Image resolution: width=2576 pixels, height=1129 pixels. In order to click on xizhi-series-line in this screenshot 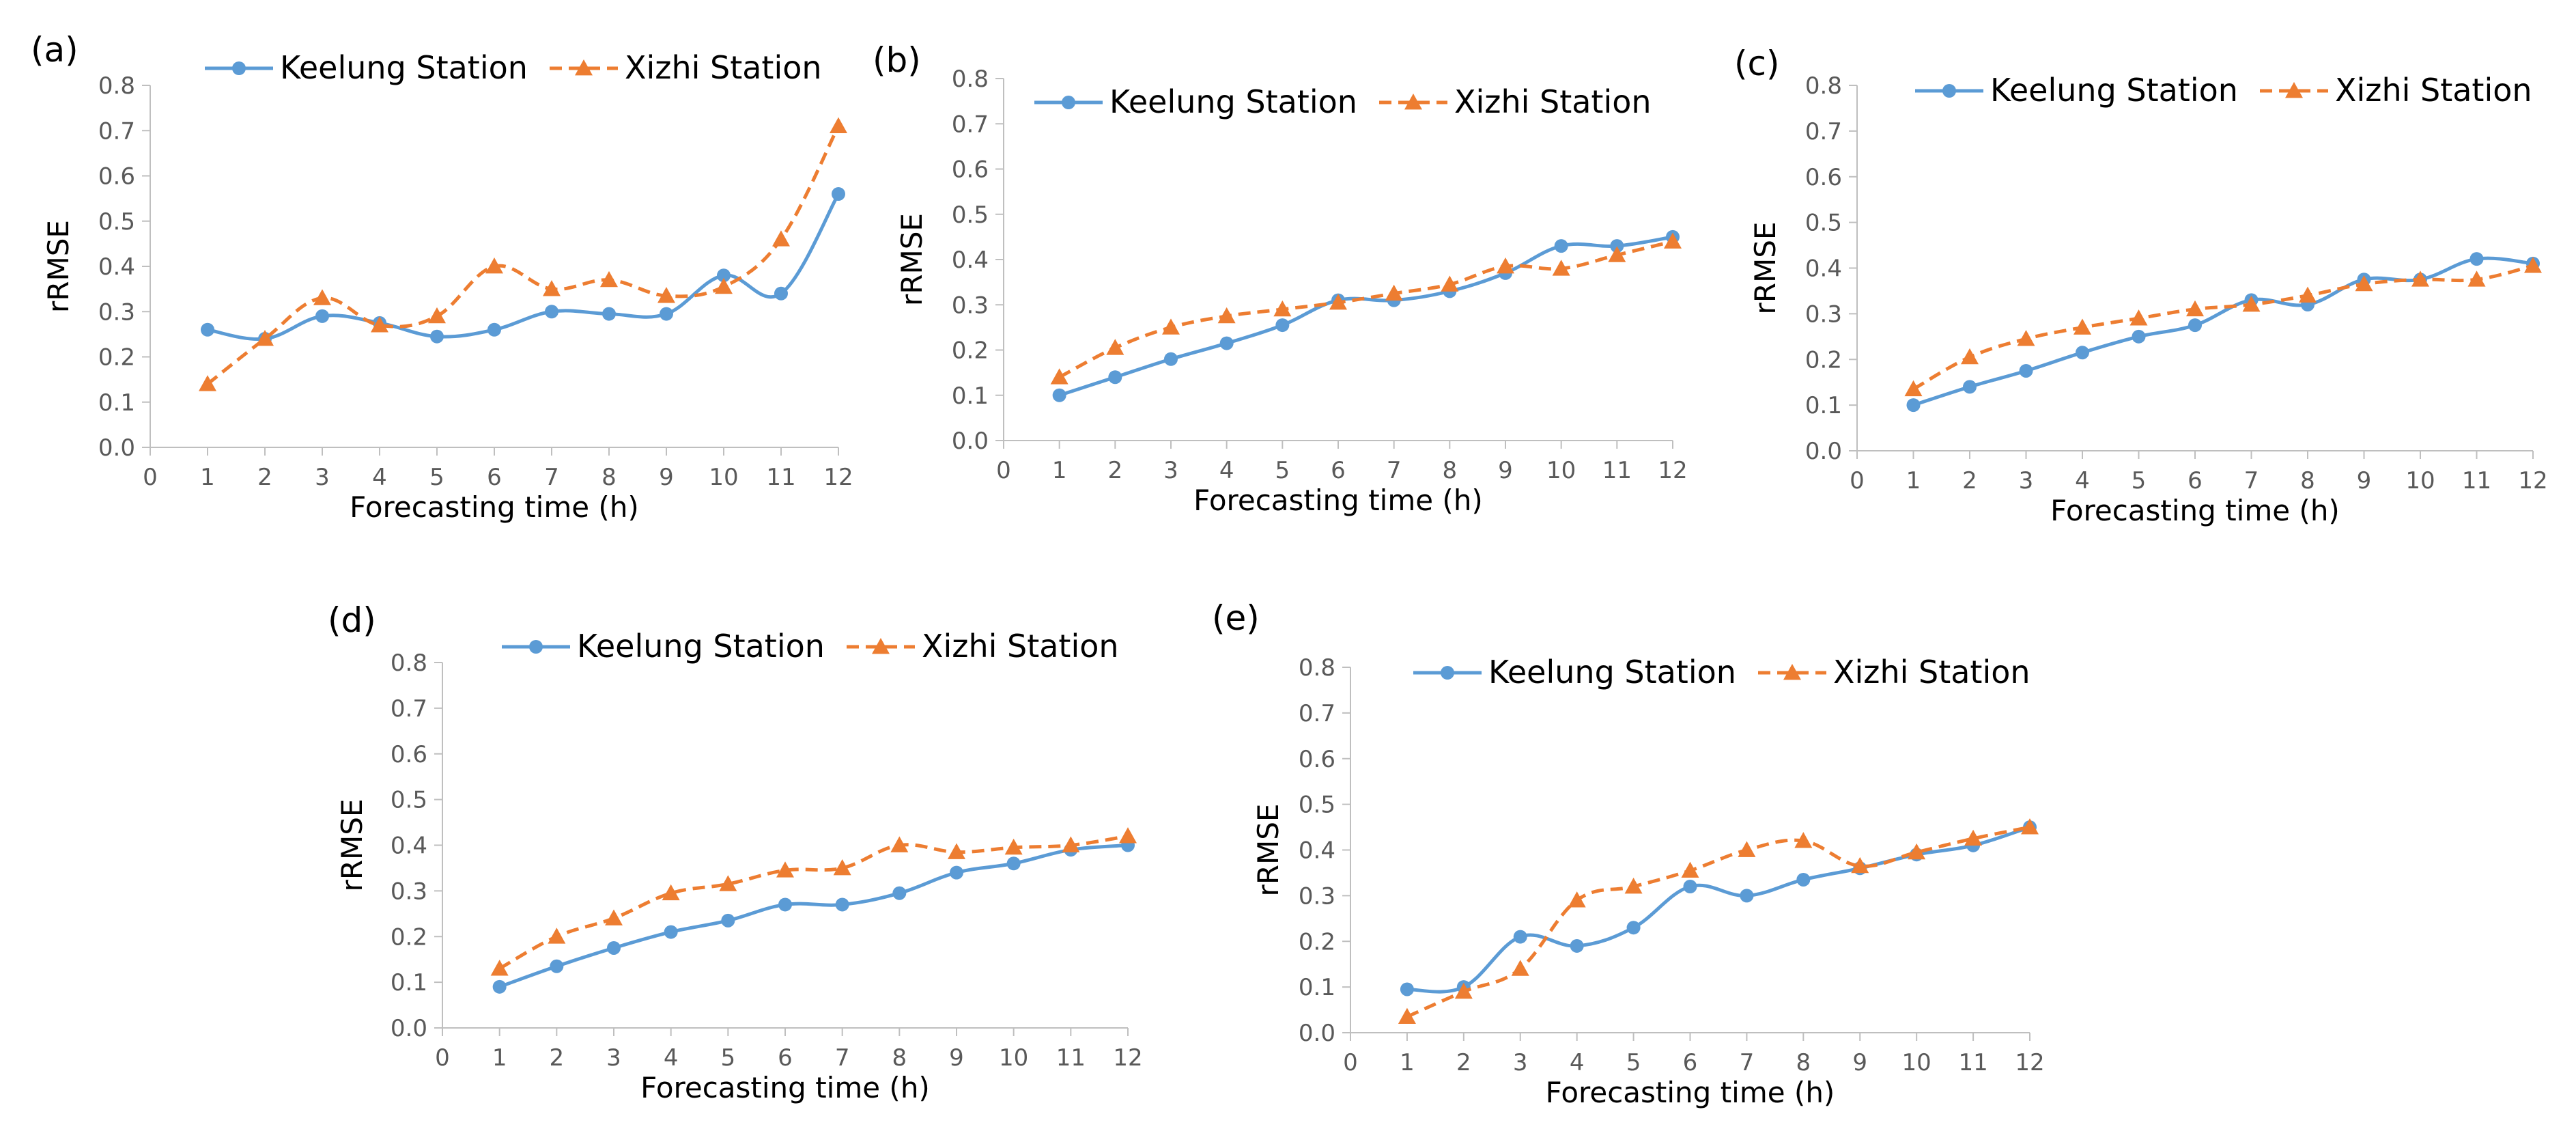, I will do `click(1365, 310)`.